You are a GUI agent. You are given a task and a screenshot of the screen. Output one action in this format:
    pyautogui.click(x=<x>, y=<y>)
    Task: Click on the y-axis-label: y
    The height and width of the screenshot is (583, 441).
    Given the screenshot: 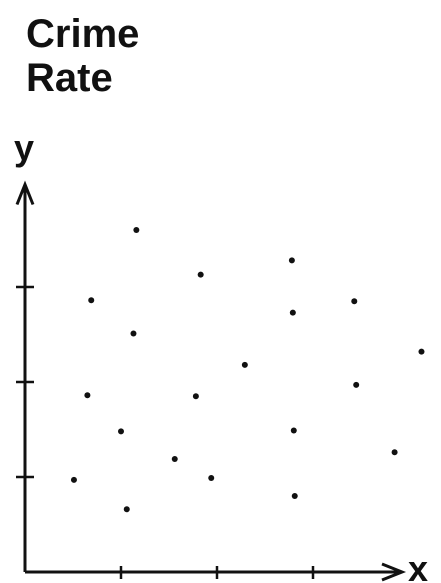 What is the action you would take?
    pyautogui.click(x=24, y=147)
    